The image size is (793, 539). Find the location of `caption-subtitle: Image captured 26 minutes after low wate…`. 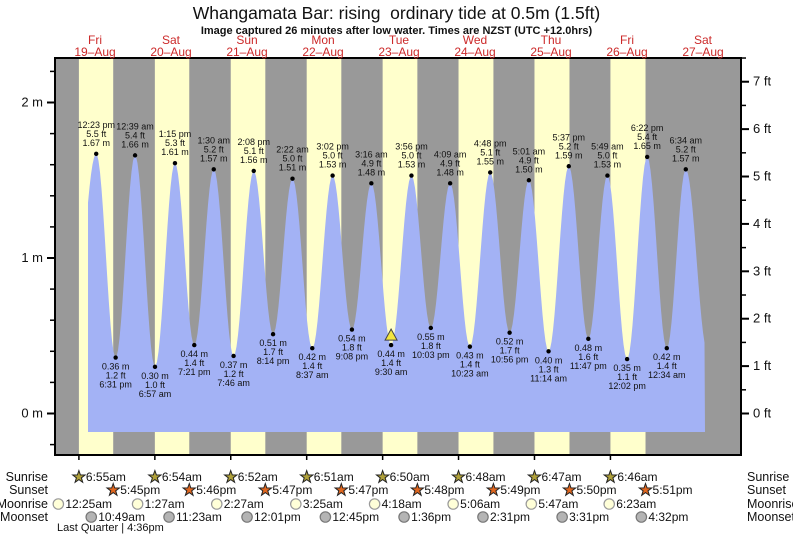

caption-subtitle: Image captured 26 minutes after low wate… is located at coordinates (396, 31).